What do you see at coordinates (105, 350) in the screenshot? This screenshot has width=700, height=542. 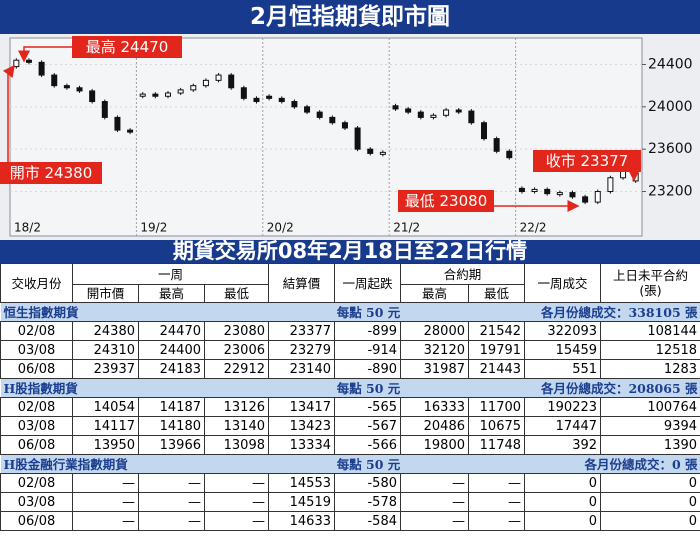 I see `data-cell: 24310` at bounding box center [105, 350].